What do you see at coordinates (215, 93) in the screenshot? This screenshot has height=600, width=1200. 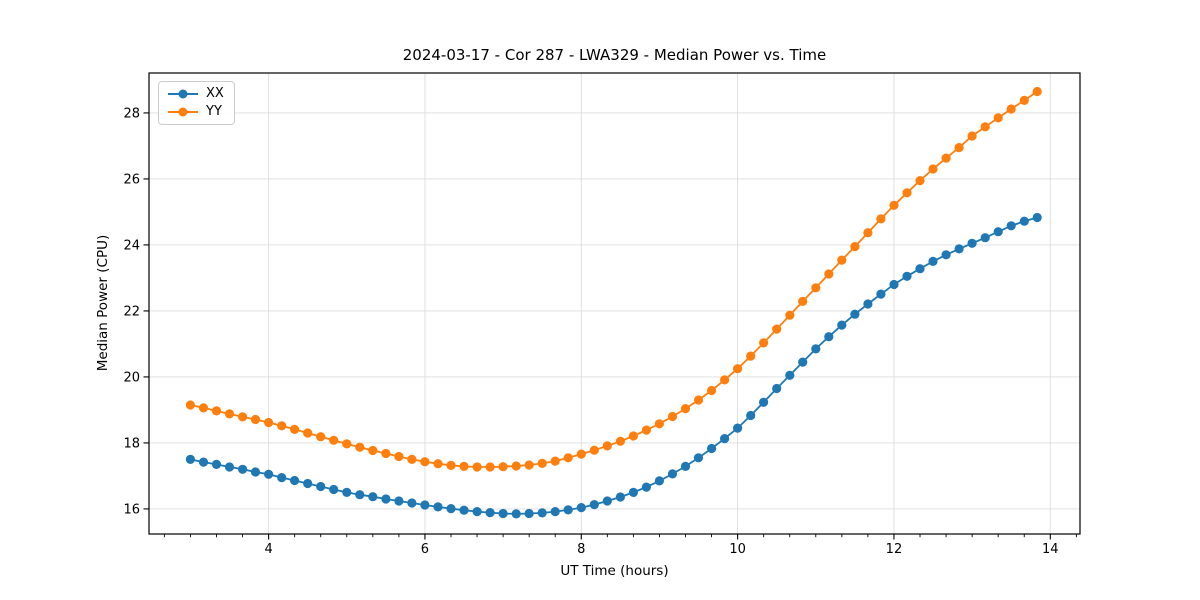 I see `legend-label-XX: XX` at bounding box center [215, 93].